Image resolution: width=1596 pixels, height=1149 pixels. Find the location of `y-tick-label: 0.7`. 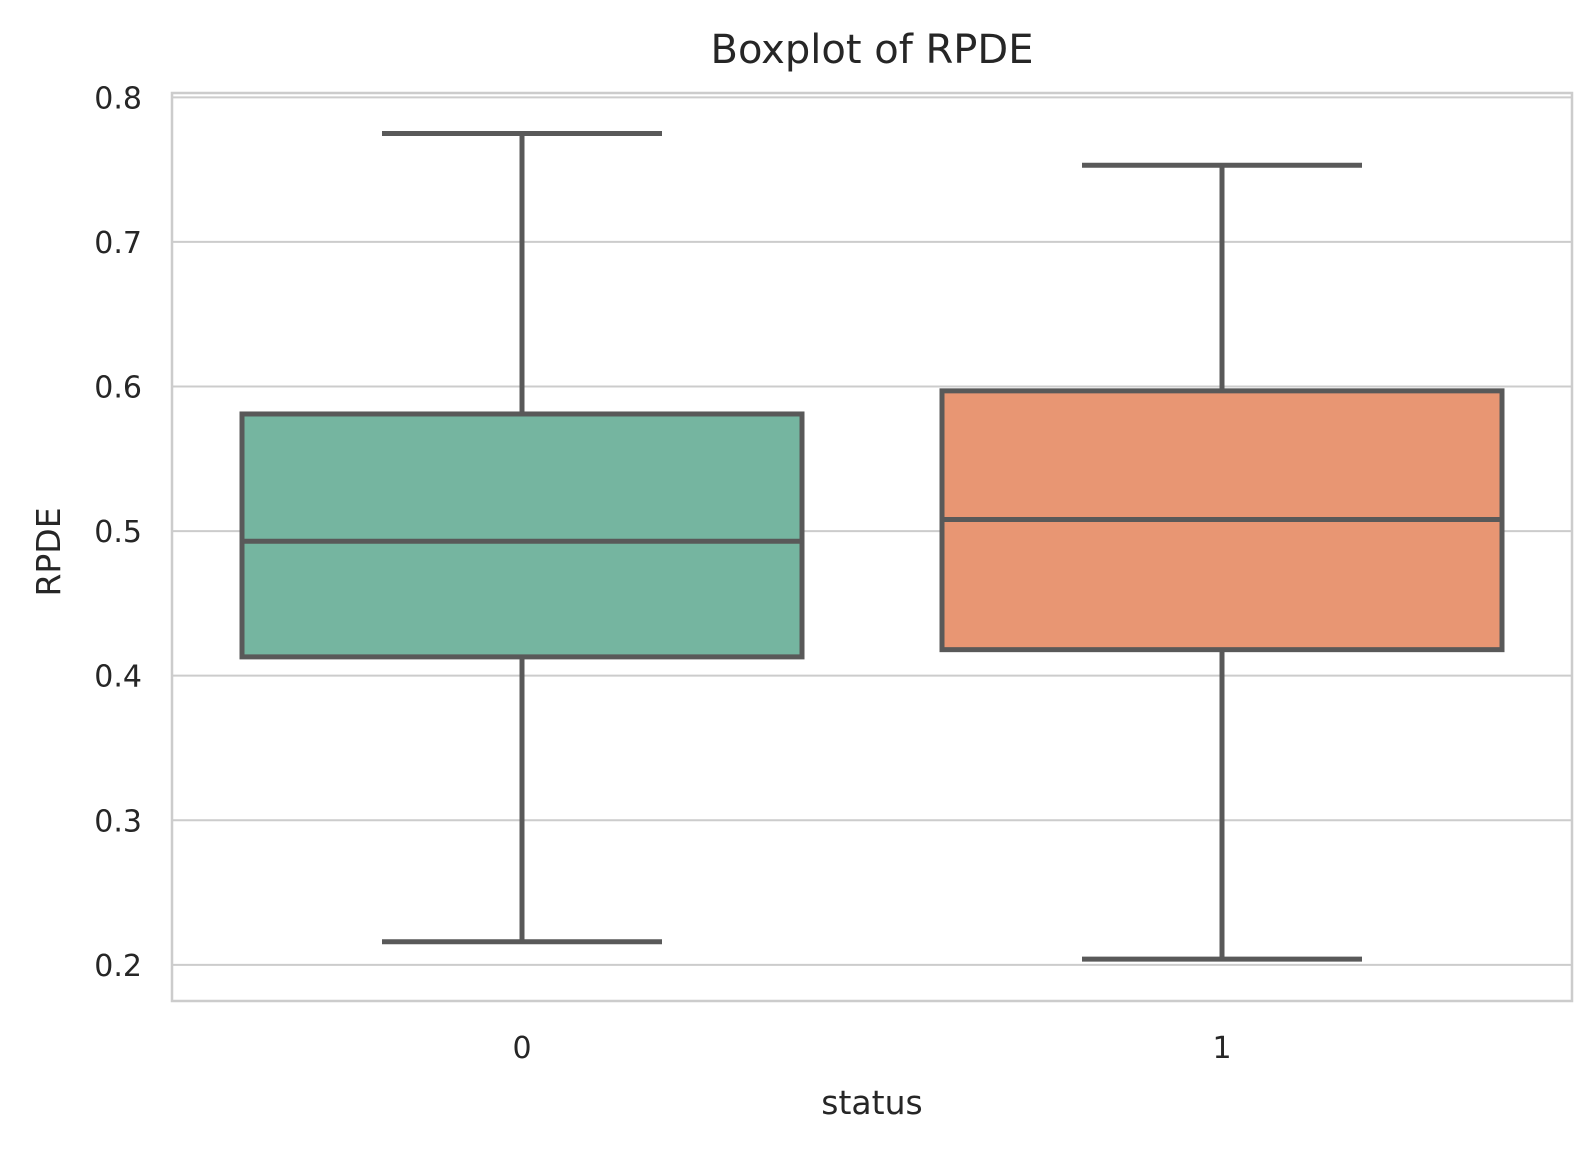

y-tick-label: 0.7 is located at coordinates (118, 243).